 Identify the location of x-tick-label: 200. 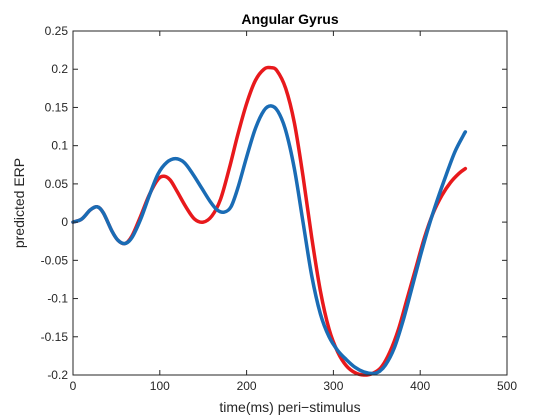
(247, 386).